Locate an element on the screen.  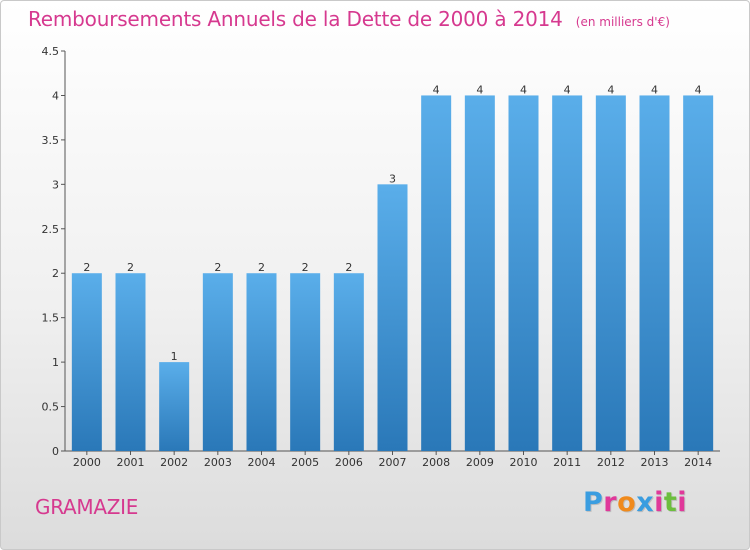
x-tick-label: 2006 is located at coordinates (349, 462).